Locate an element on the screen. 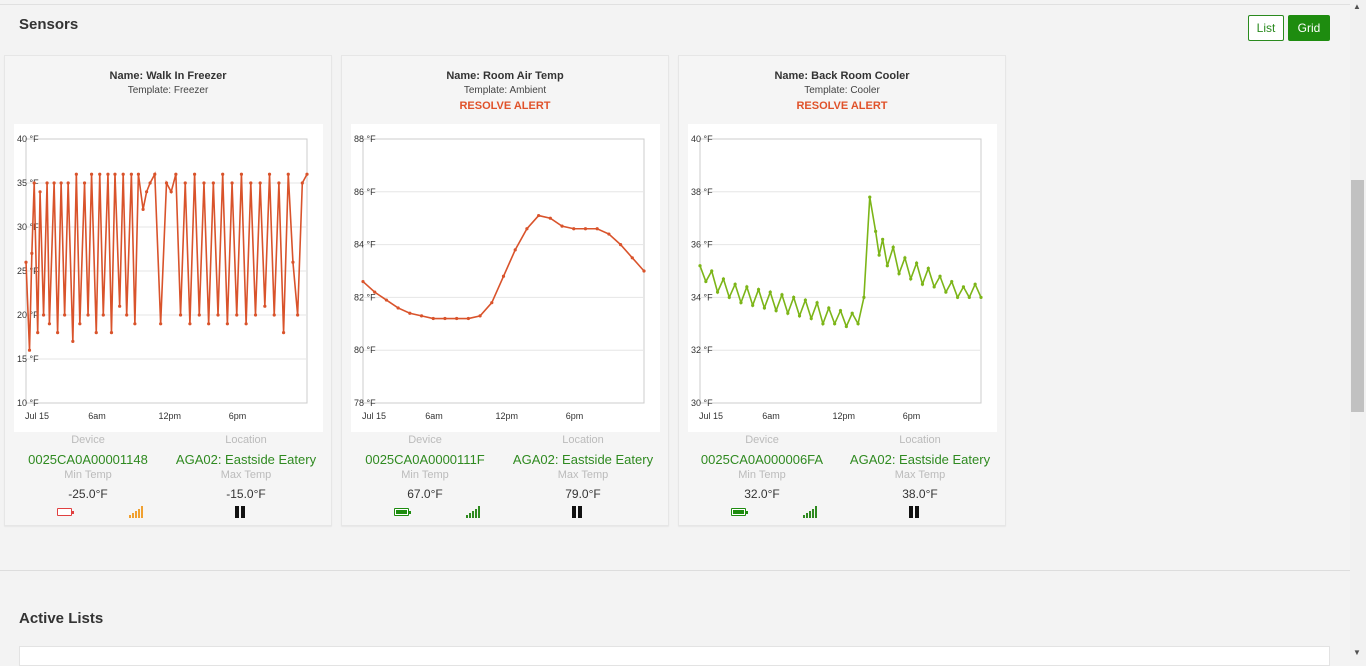 This screenshot has width=1366, height=666. sensor-name: Name: Walk In Freezer is located at coordinates (168, 76).